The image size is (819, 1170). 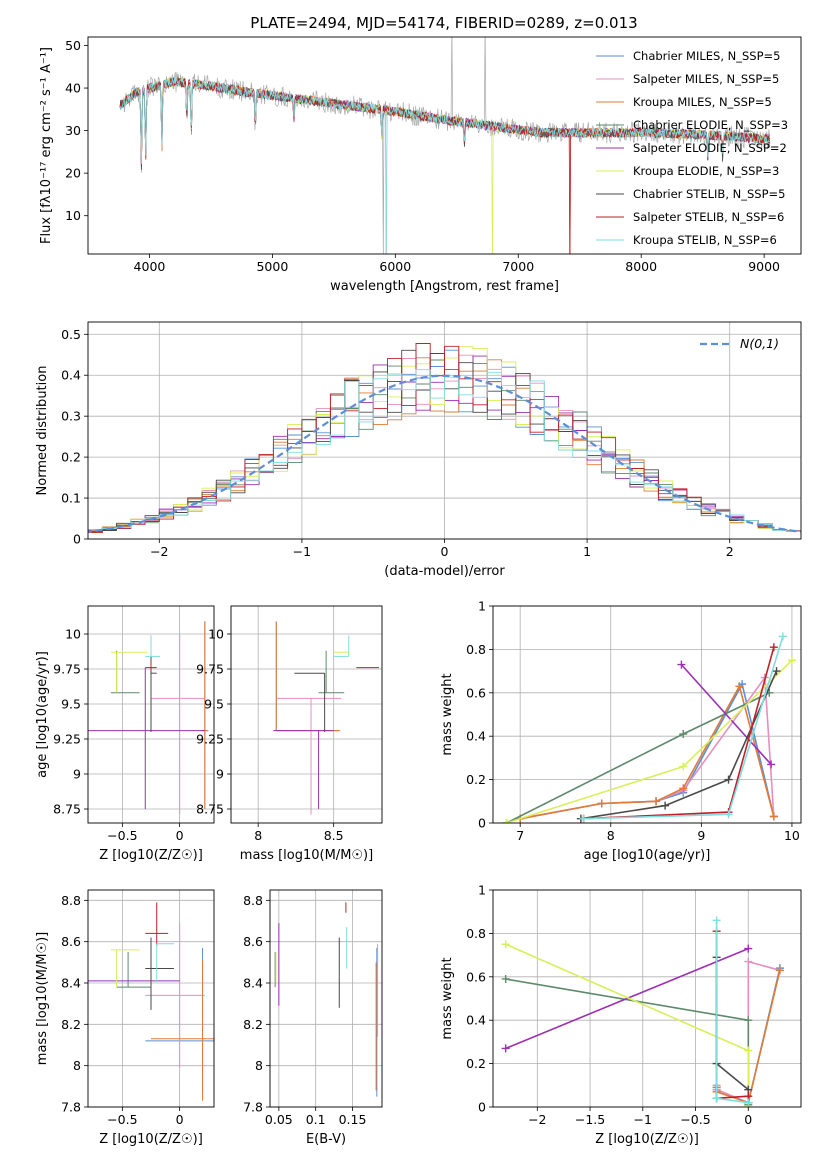 What do you see at coordinates (444, 286) in the screenshot?
I see `x-axis-label: wavelength [Angstrom, rest frame]` at bounding box center [444, 286].